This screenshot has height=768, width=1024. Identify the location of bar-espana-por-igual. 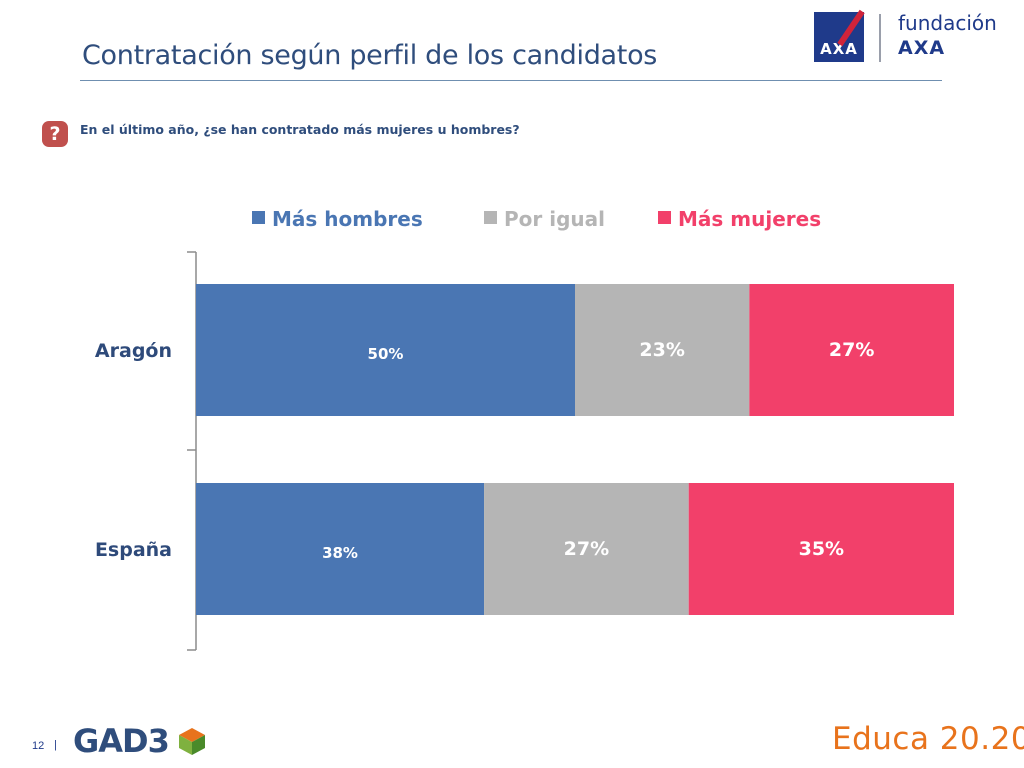
(586, 549).